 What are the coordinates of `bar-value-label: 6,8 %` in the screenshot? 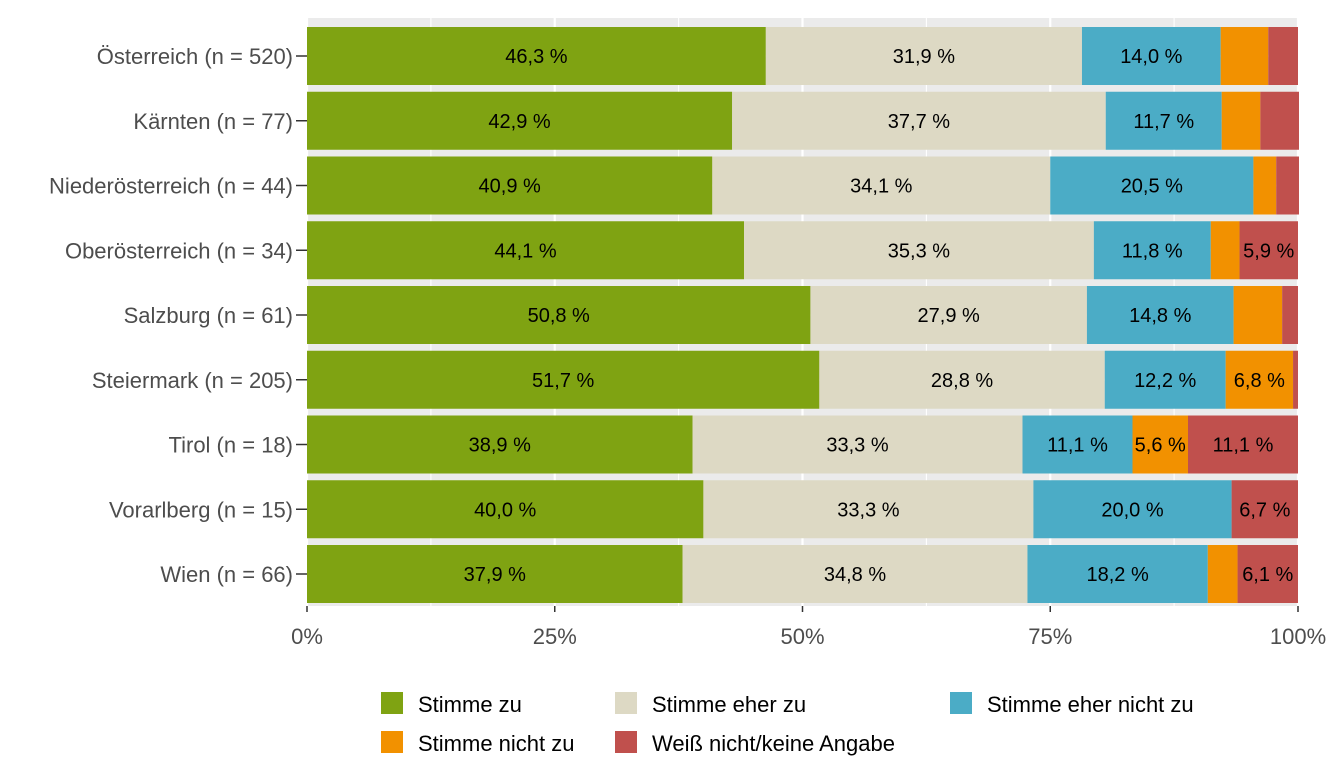 It's located at (1259, 381).